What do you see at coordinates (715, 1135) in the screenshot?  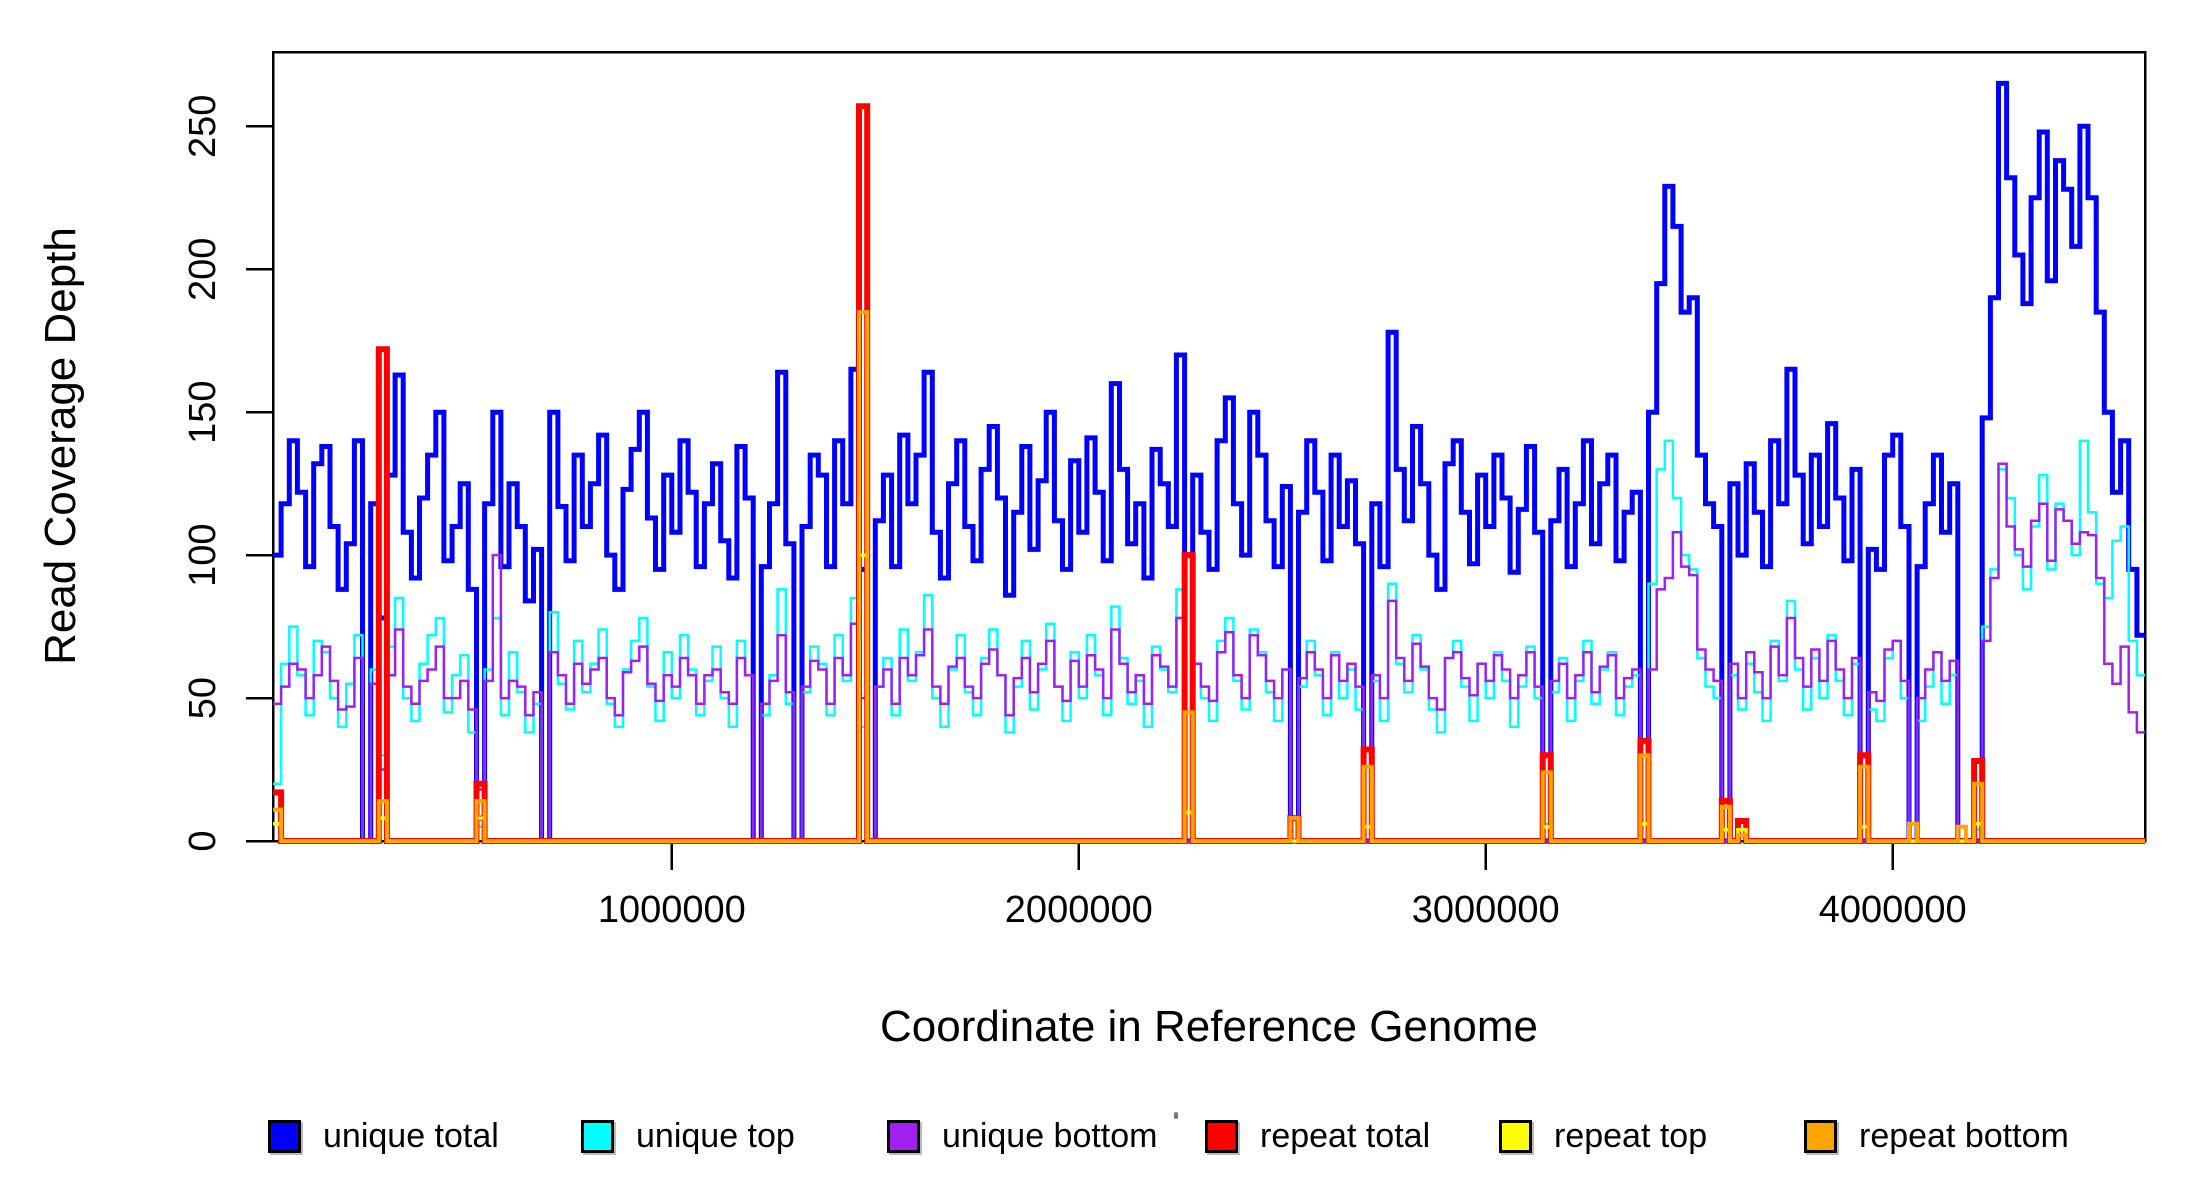 I see `legend-label-unique-top: unique top` at bounding box center [715, 1135].